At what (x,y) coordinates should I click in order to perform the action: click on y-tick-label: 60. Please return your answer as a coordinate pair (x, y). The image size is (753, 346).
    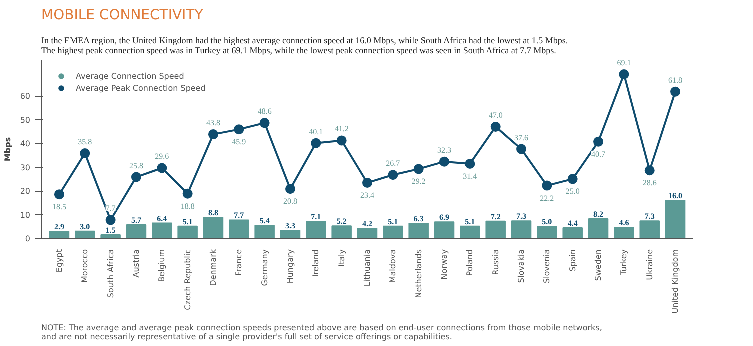
    Looking at the image, I should click on (25, 97).